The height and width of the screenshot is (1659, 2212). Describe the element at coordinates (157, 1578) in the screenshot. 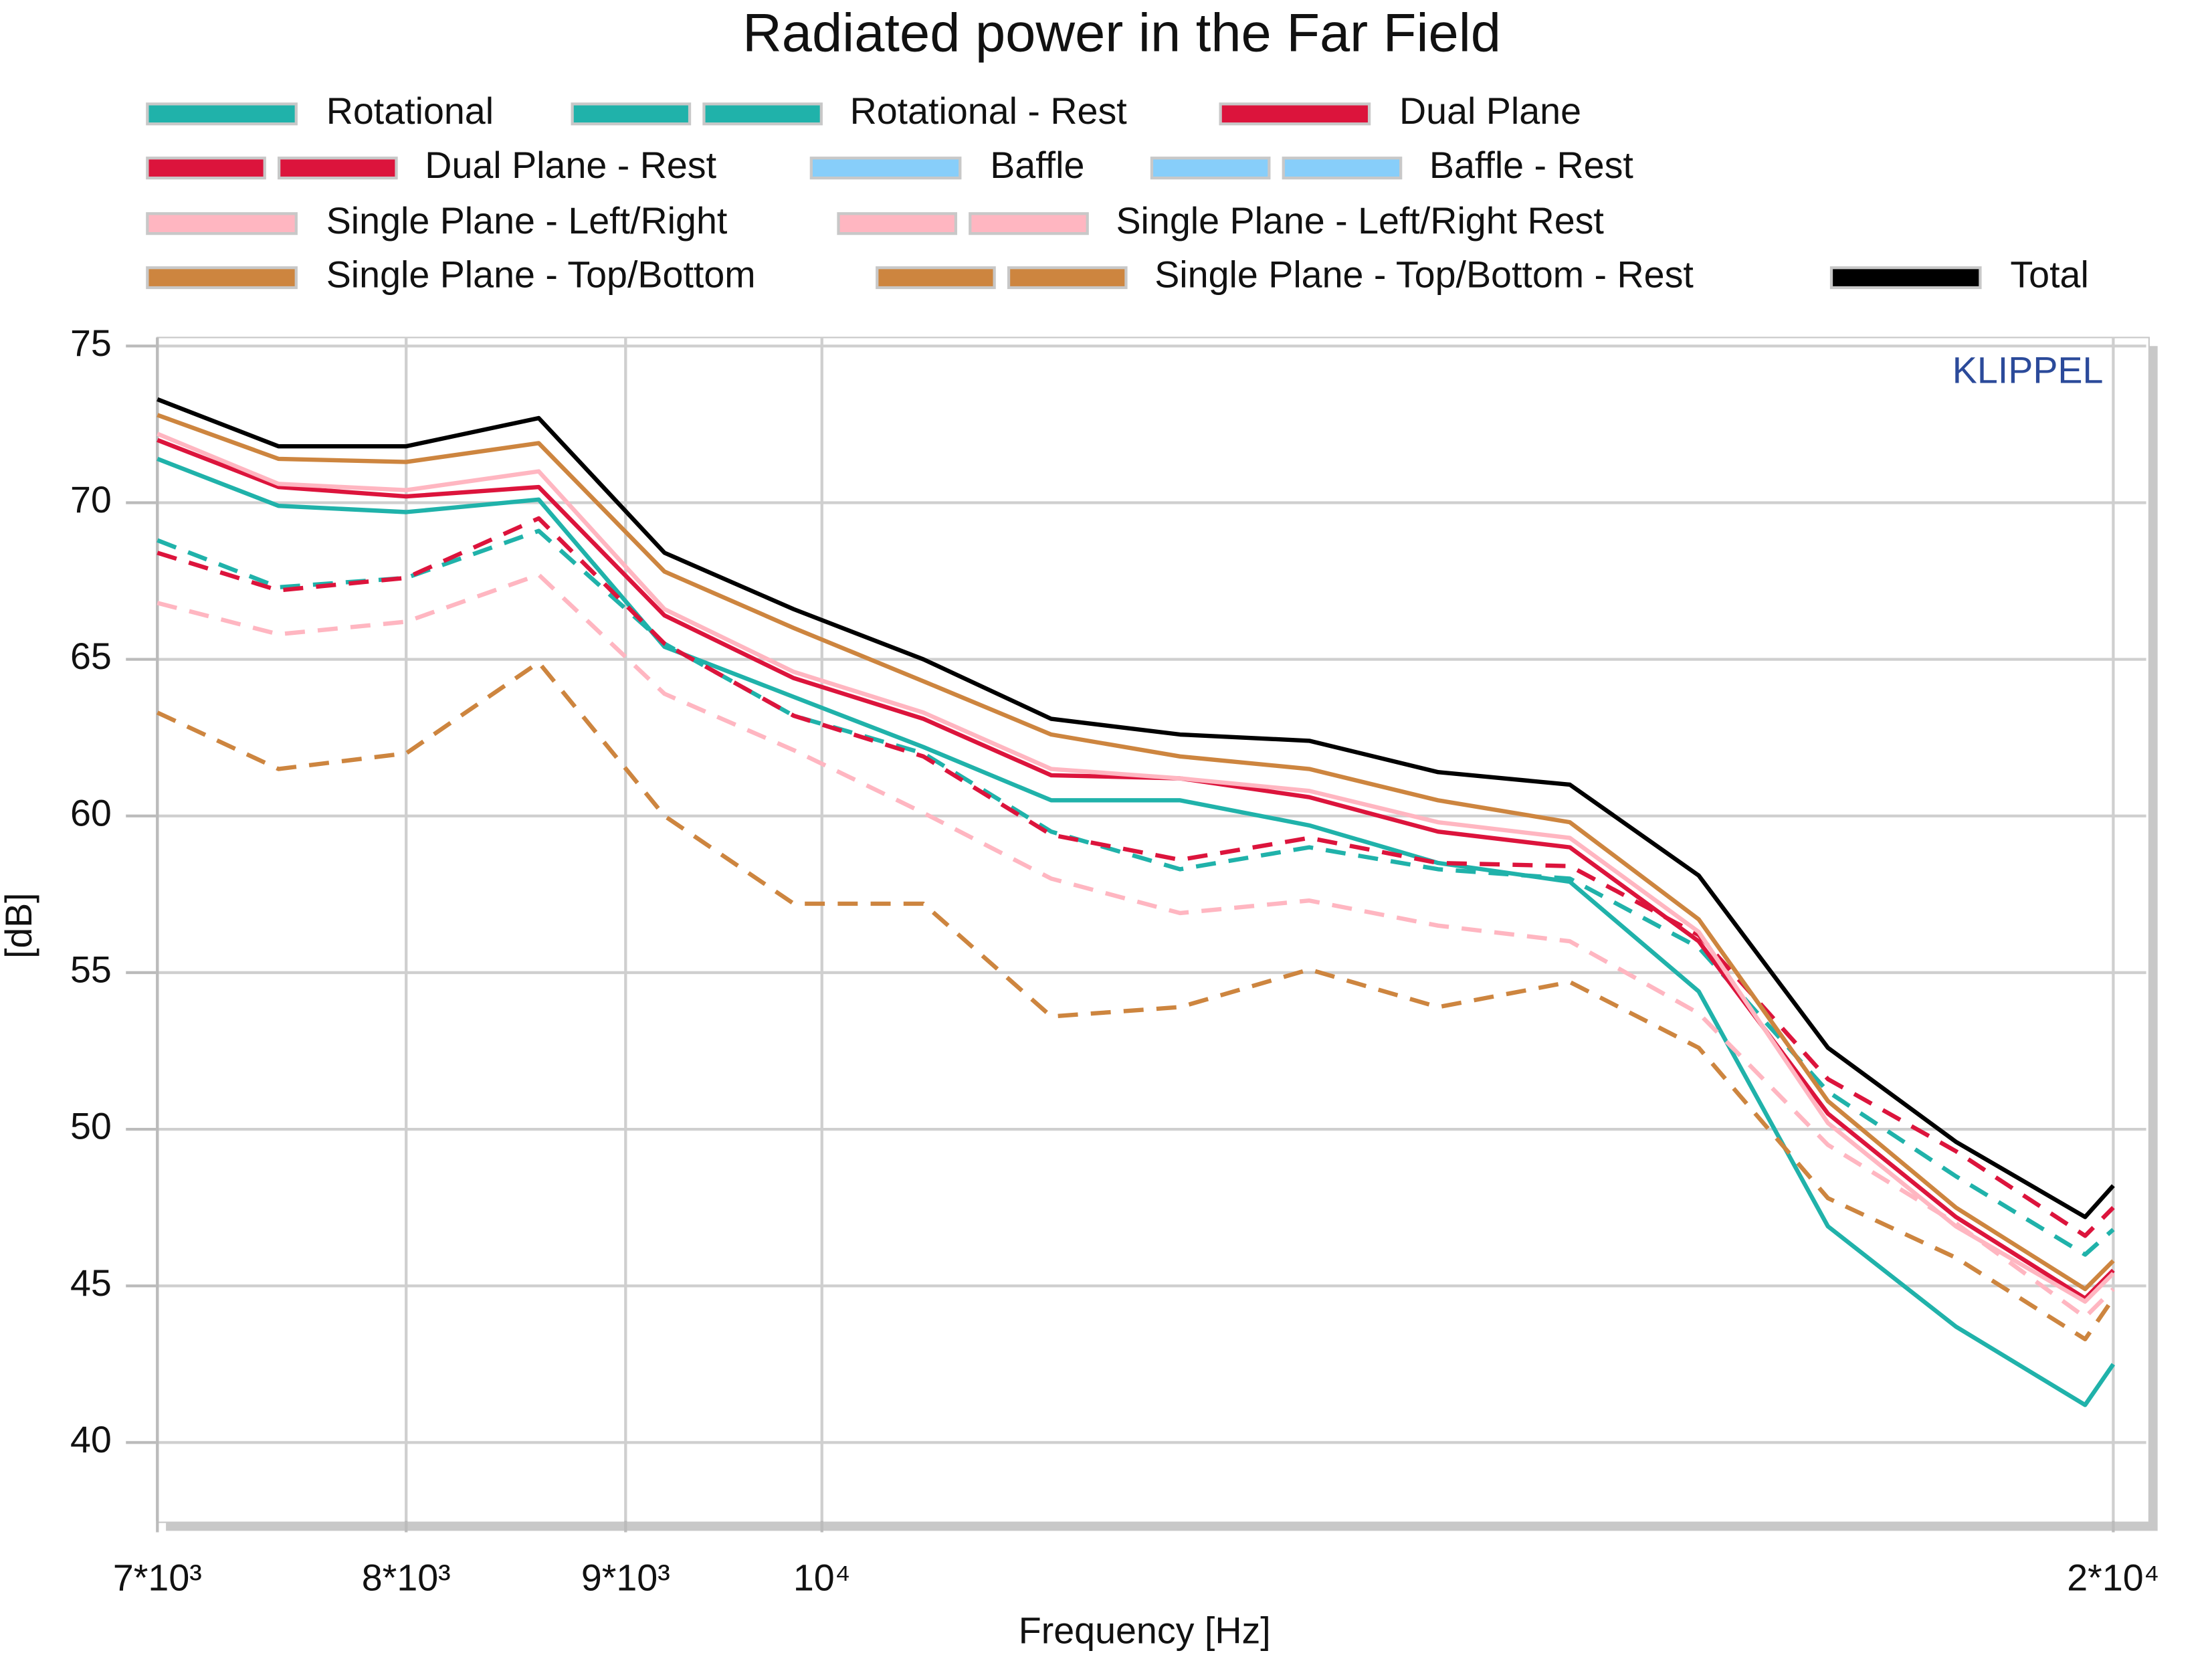

I see `x-tick-label: 7*10³` at that location.